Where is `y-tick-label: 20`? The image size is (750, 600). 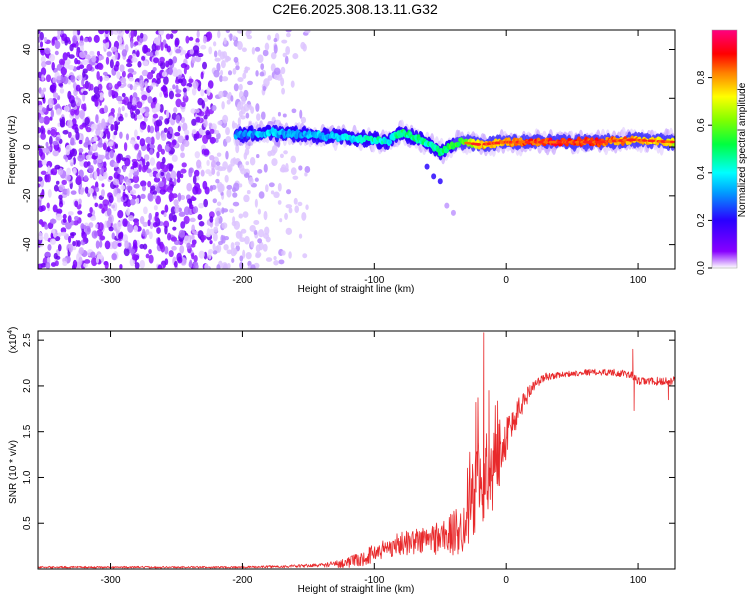 y-tick-label: 20 is located at coordinates (27, 98).